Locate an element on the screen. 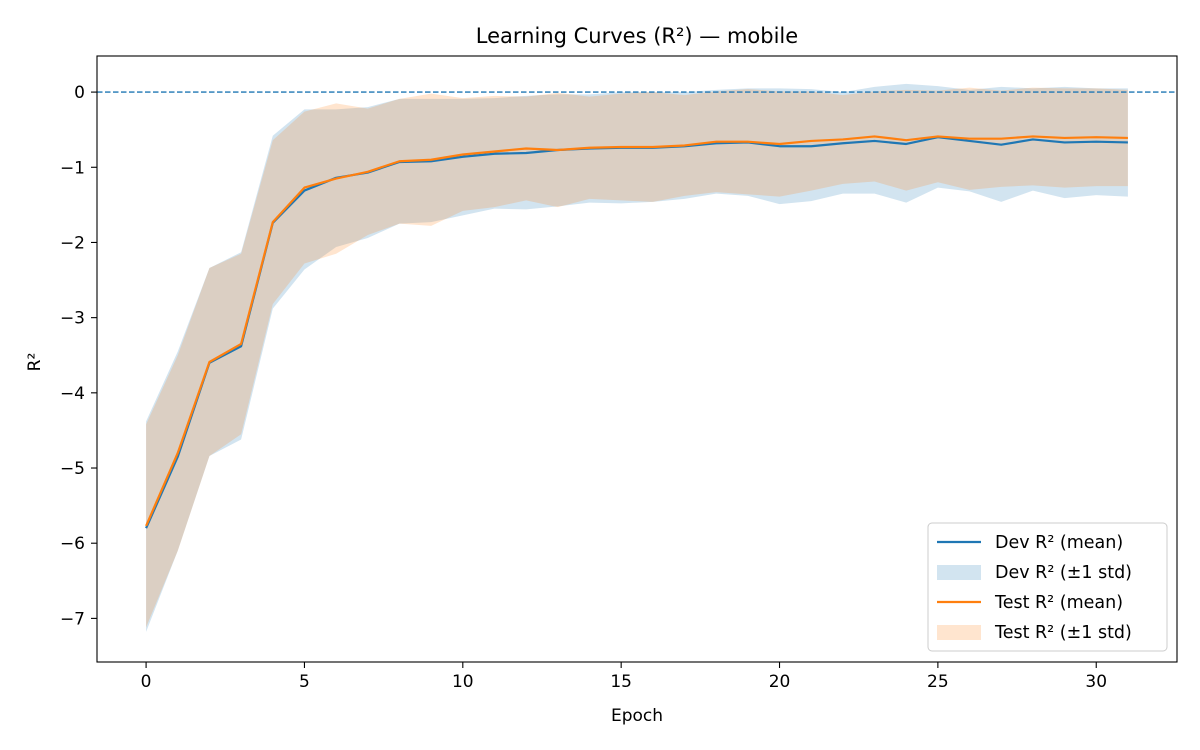  y-tick-label: −6 is located at coordinates (72, 544).